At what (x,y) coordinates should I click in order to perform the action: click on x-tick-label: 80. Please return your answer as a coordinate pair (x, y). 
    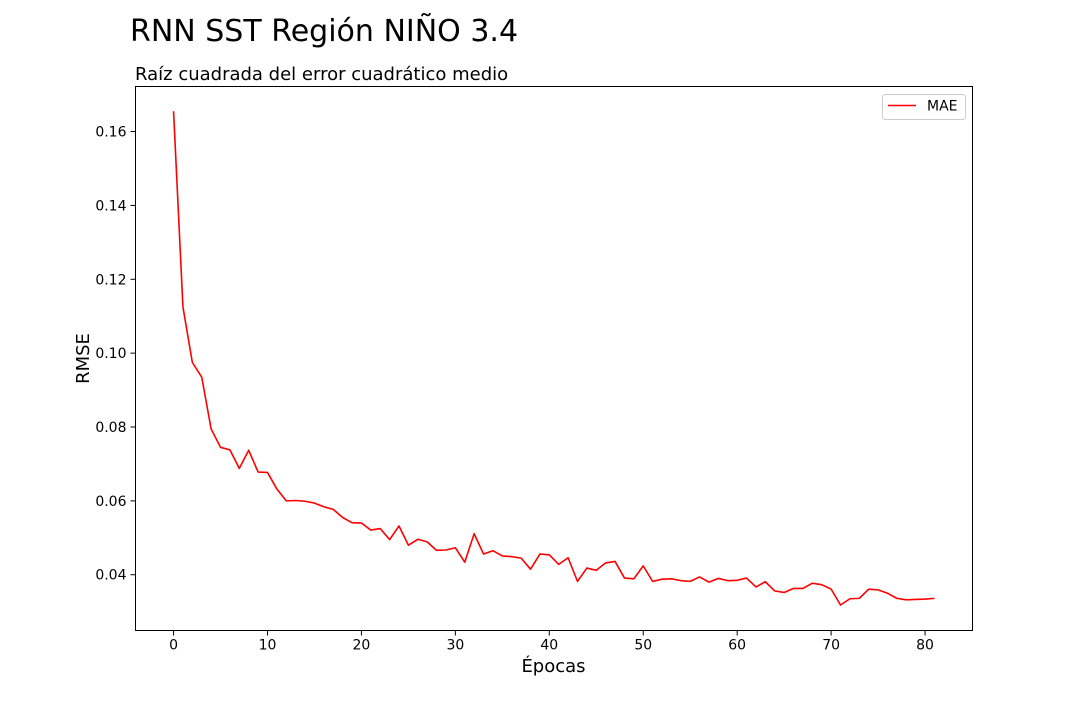
    Looking at the image, I should click on (925, 646).